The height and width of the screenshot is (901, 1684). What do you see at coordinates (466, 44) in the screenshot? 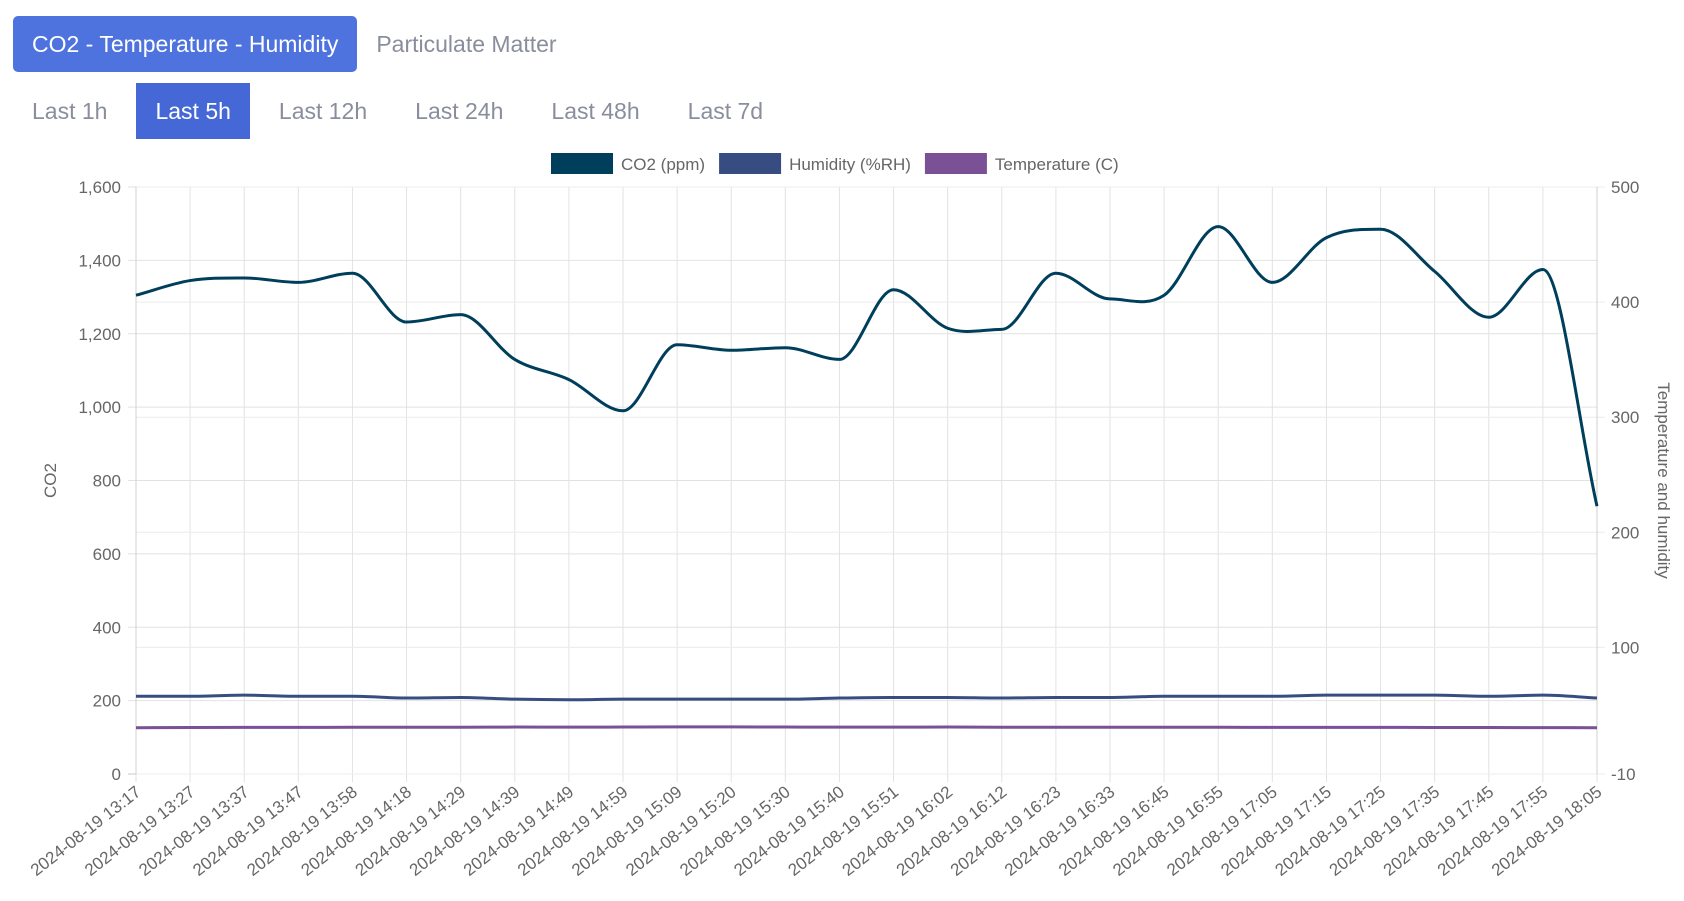
I see `tab-particulate-matter: Particulate Matter` at bounding box center [466, 44].